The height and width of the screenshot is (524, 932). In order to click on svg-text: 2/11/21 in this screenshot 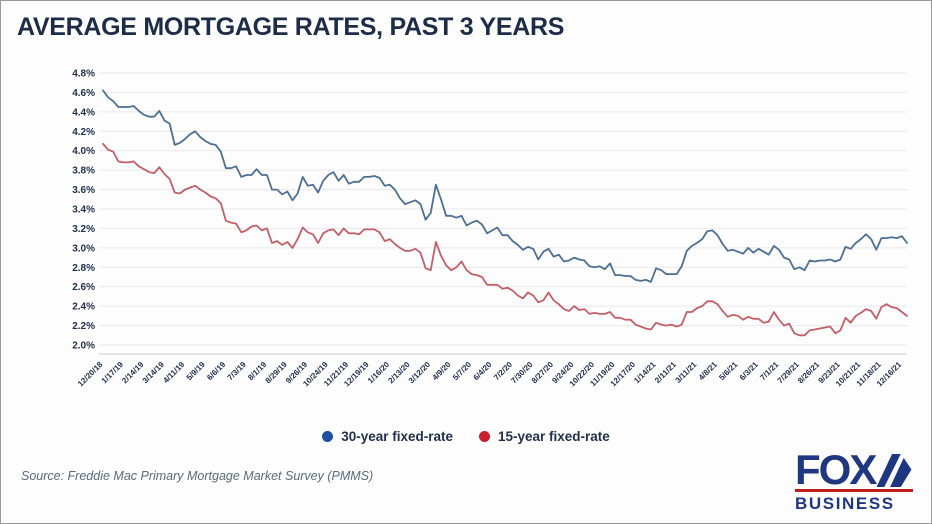, I will do `click(665, 372)`.